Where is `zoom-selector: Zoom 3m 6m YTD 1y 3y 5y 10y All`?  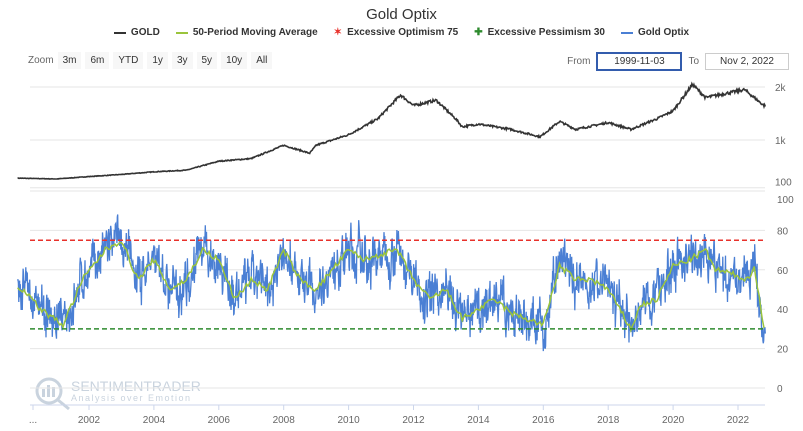
zoom-selector: Zoom 3m 6m YTD 1y 3y 5y 10y All is located at coordinates (150, 60).